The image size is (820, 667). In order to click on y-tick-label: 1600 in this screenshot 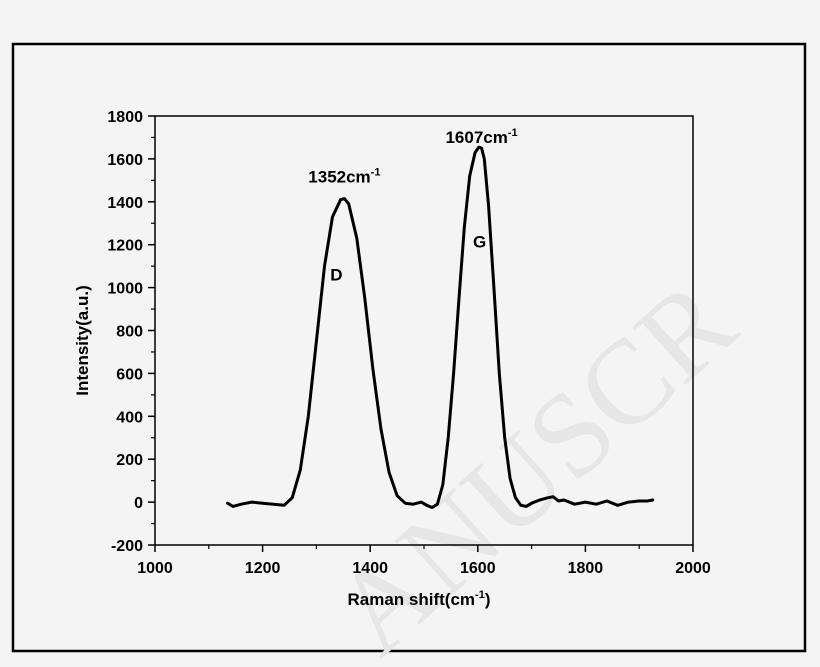, I will do `click(125, 160)`.